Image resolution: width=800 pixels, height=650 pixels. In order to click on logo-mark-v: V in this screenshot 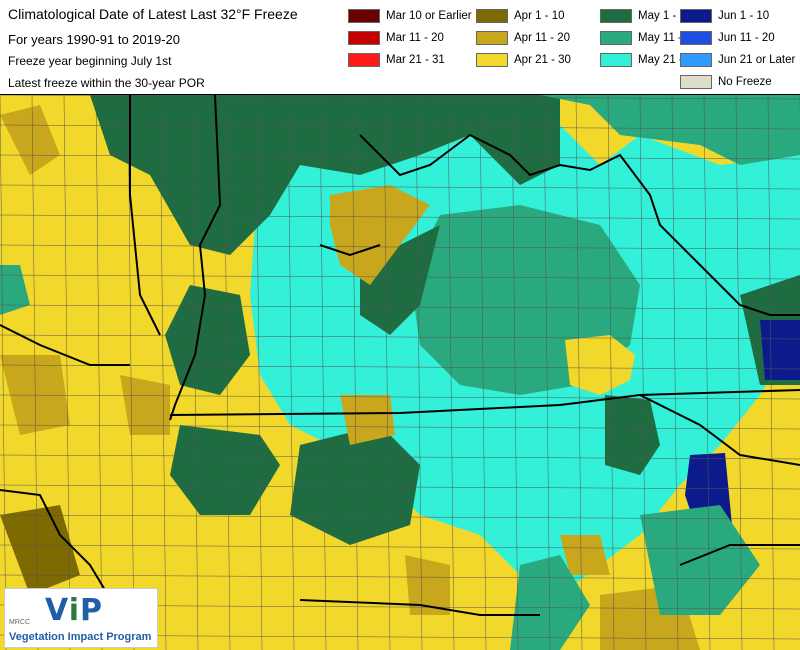, I will do `click(57, 610)`.